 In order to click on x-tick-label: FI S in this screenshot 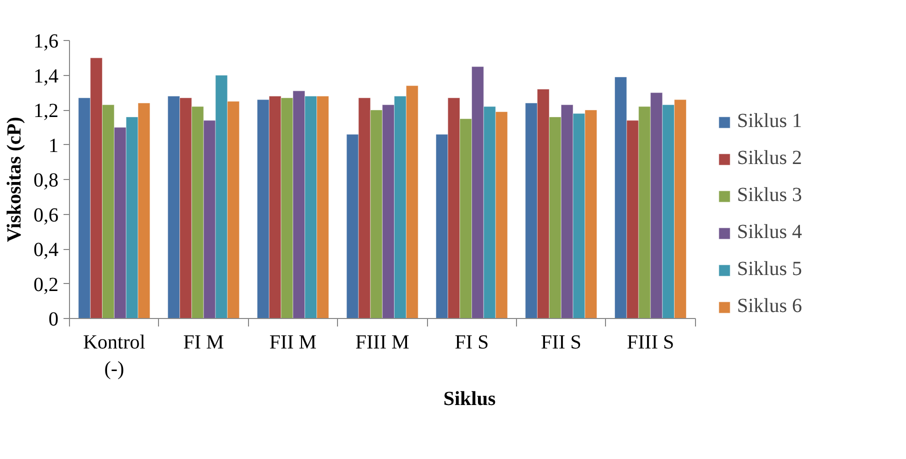, I will do `click(471, 343)`.